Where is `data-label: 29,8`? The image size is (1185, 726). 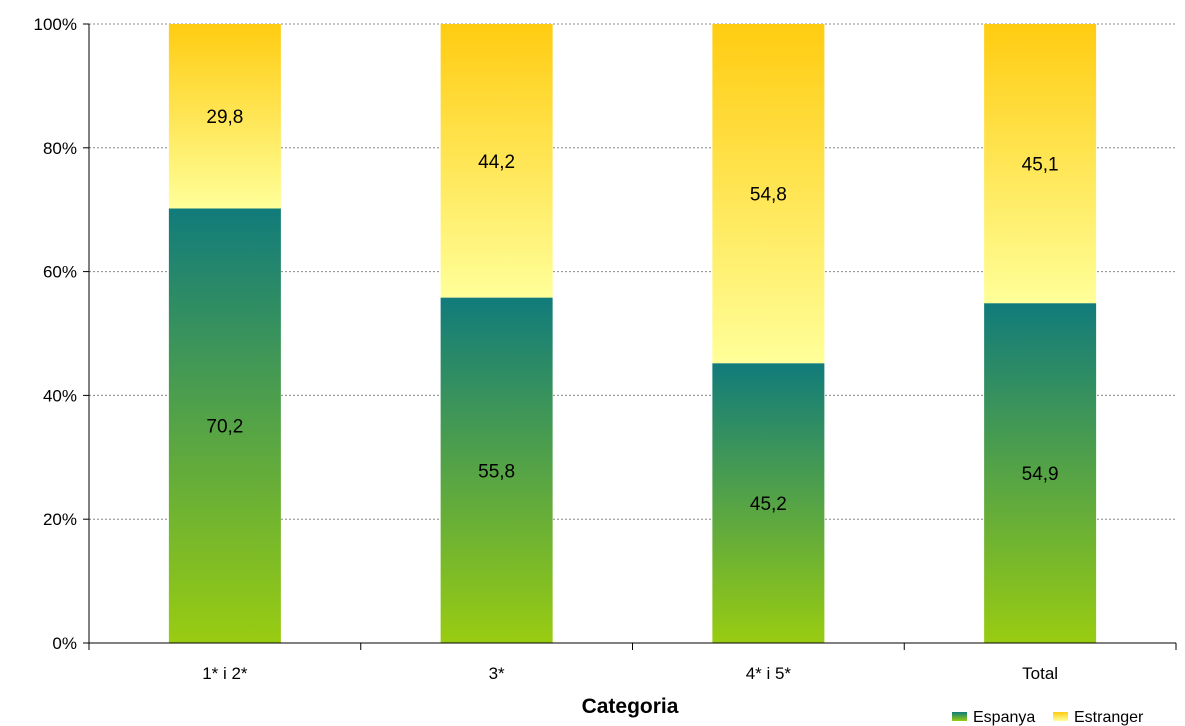
data-label: 29,8 is located at coordinates (224, 117).